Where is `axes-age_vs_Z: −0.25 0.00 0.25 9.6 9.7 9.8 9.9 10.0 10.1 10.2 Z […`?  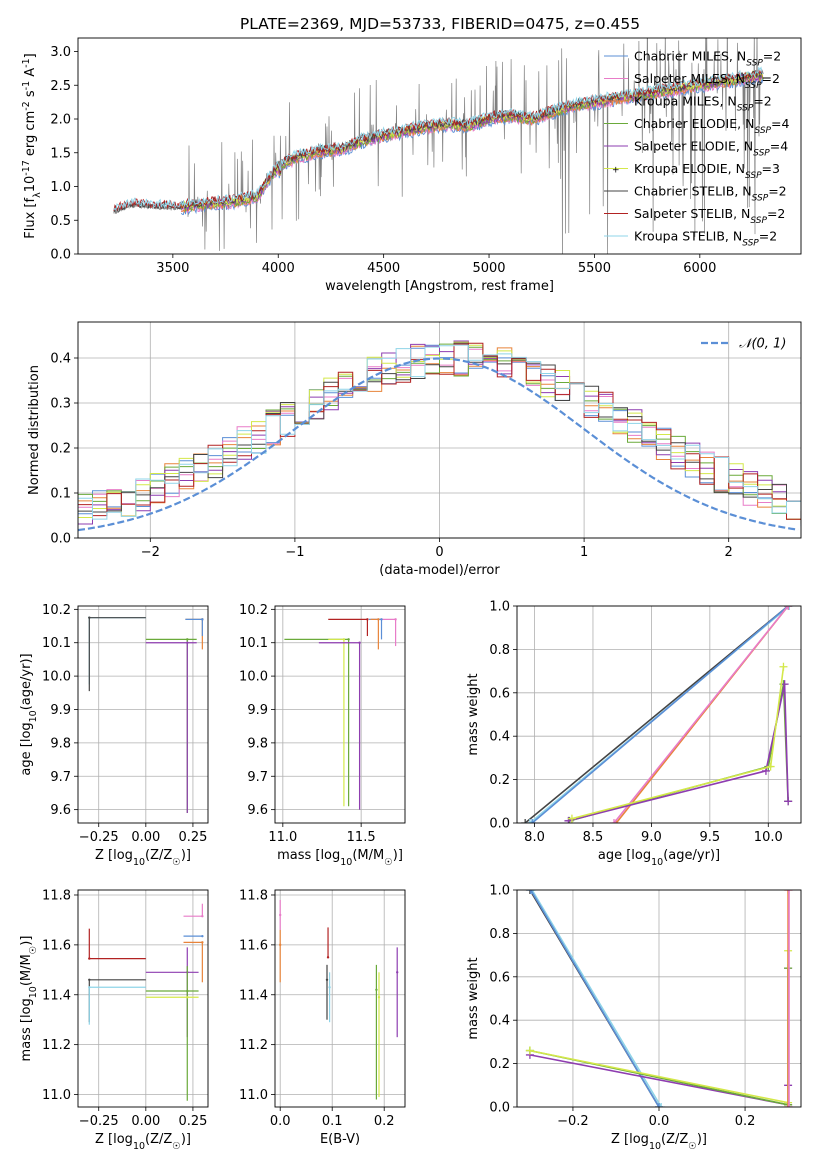
axes-age_vs_Z: −0.25 0.00 0.25 9.6 9.7 9.8 9.9 10.0 10.1 10.2 Z [… is located at coordinates (114, 735).